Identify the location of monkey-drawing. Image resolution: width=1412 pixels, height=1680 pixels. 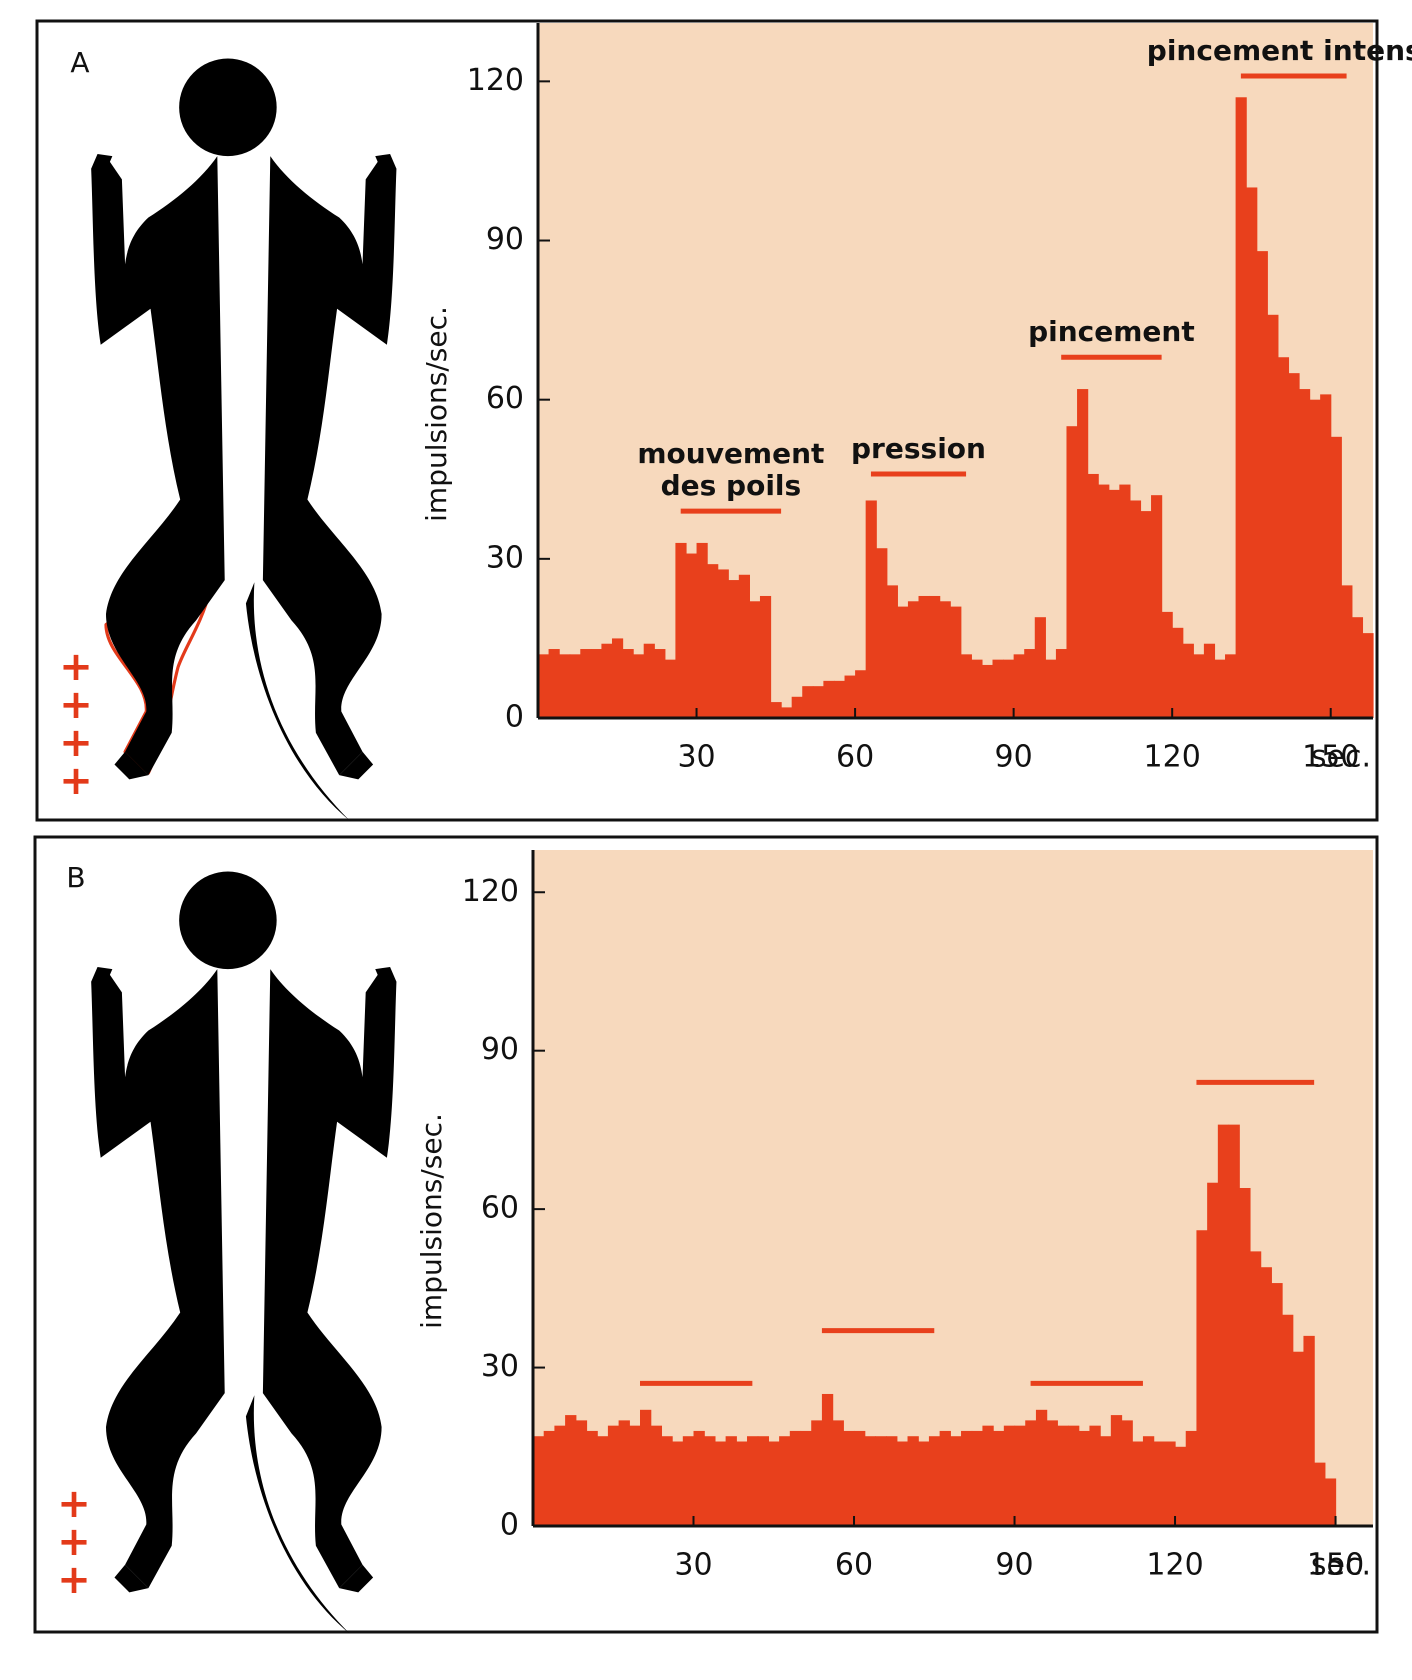
(244, 1252).